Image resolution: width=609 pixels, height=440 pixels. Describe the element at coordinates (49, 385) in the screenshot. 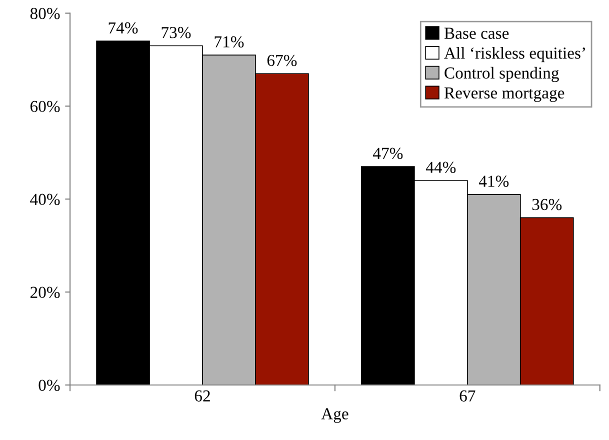

I see `y-tick-label: 0%` at that location.